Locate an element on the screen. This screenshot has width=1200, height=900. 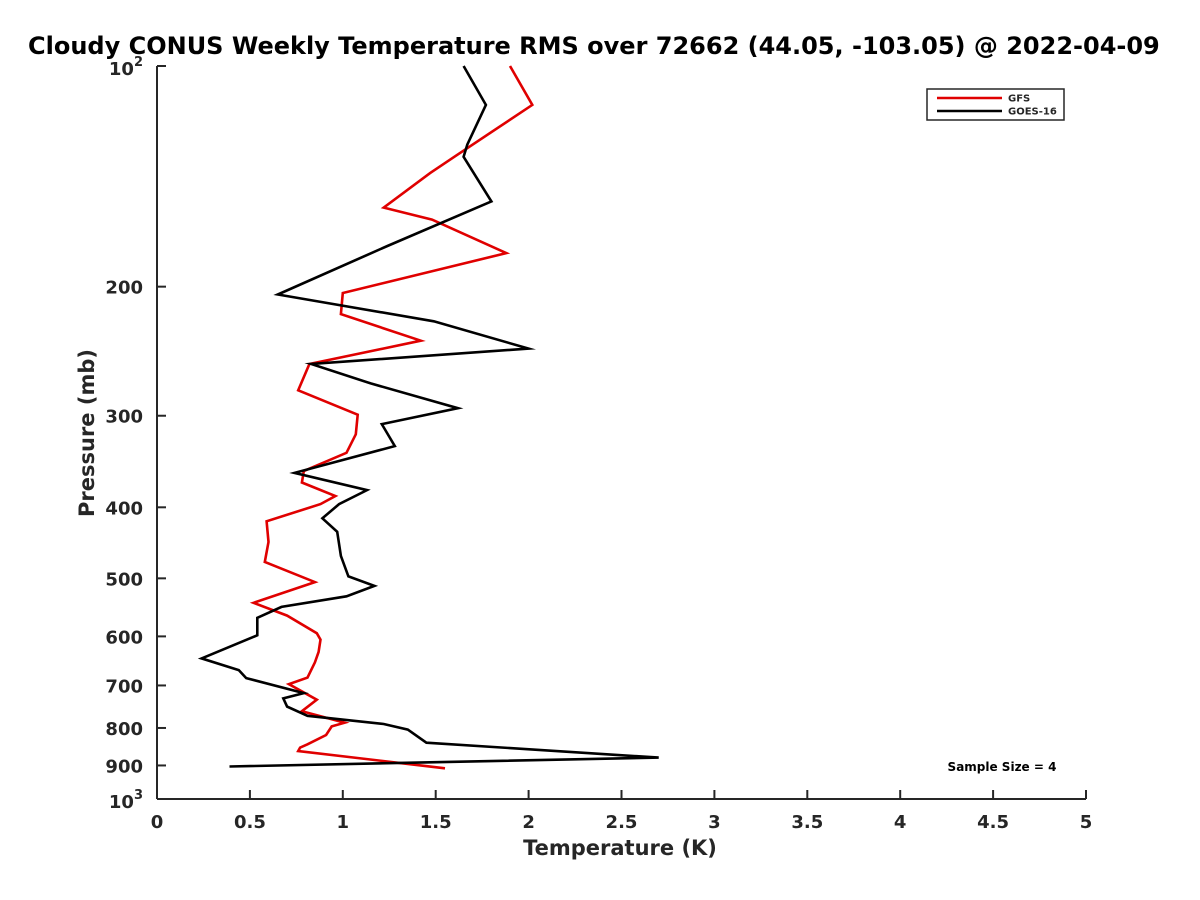
legend-label: GOES-16 is located at coordinates (1032, 112).